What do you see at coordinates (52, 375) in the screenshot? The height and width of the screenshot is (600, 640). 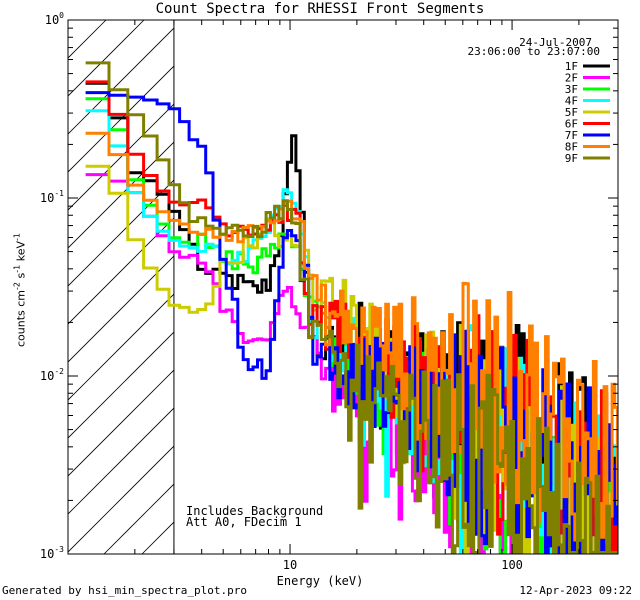 I see `y-tick-label: 10⁻²` at bounding box center [52, 375].